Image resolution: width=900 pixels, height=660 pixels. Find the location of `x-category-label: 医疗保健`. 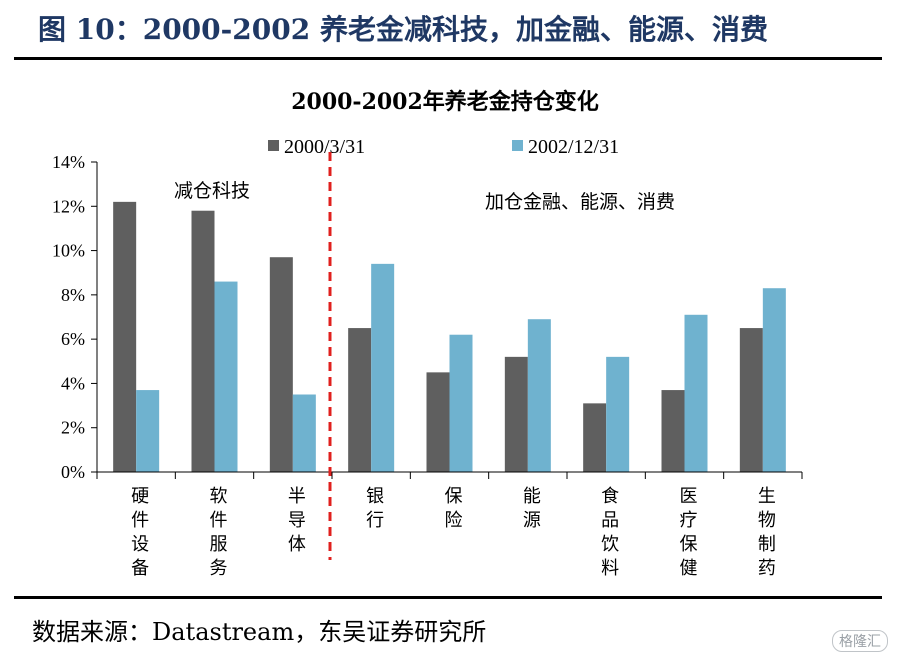

x-category-label: 医疗保健 is located at coordinates (689, 532).